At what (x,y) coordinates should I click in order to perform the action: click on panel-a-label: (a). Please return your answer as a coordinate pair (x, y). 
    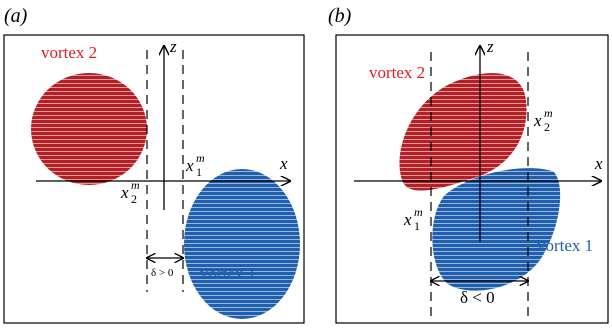
    Looking at the image, I should click on (16, 16).